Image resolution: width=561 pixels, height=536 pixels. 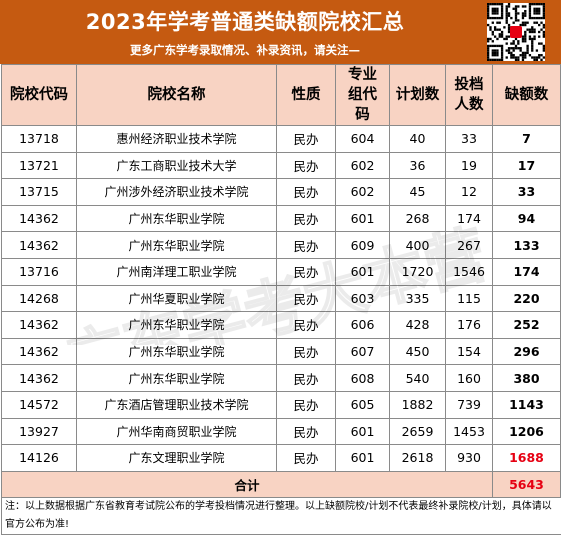 I want to click on group-code: 604, so click(x=362, y=139).